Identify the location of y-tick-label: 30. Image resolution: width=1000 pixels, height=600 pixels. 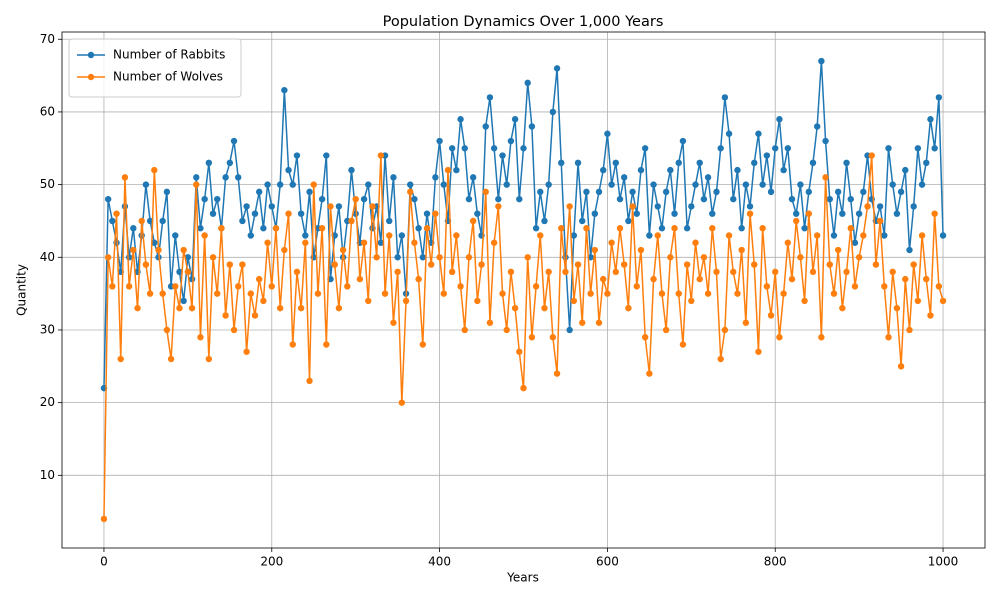
(47, 329).